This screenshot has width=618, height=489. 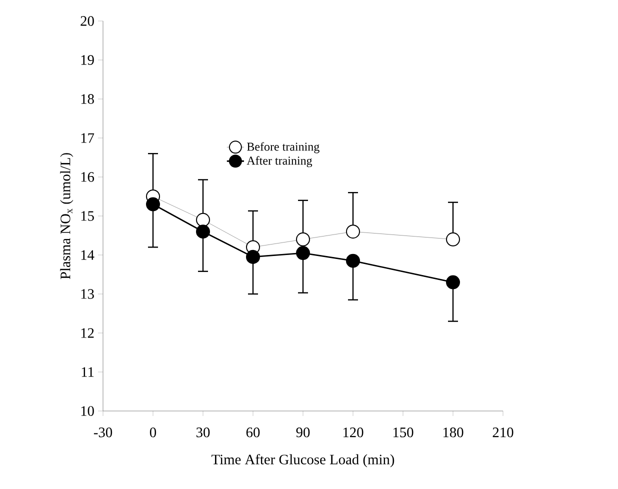 I want to click on x-axis-title: Time After Glucose Load (min), so click(x=303, y=461).